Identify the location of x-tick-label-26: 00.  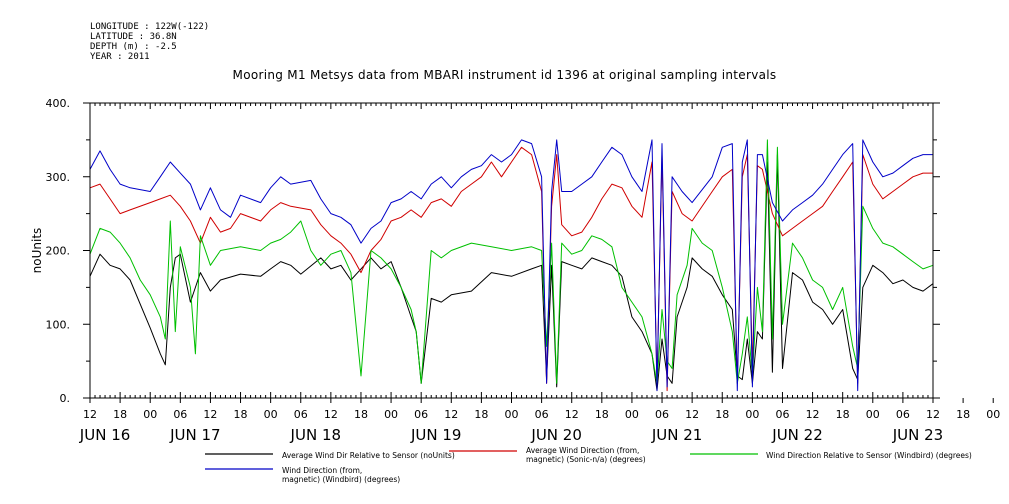
(873, 414).